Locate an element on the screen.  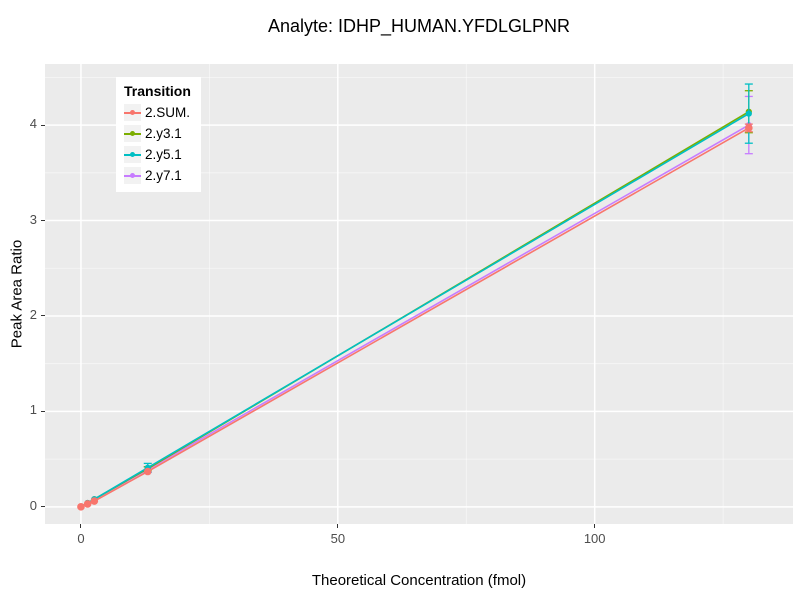
x-tick-label: 50 is located at coordinates (338, 538).